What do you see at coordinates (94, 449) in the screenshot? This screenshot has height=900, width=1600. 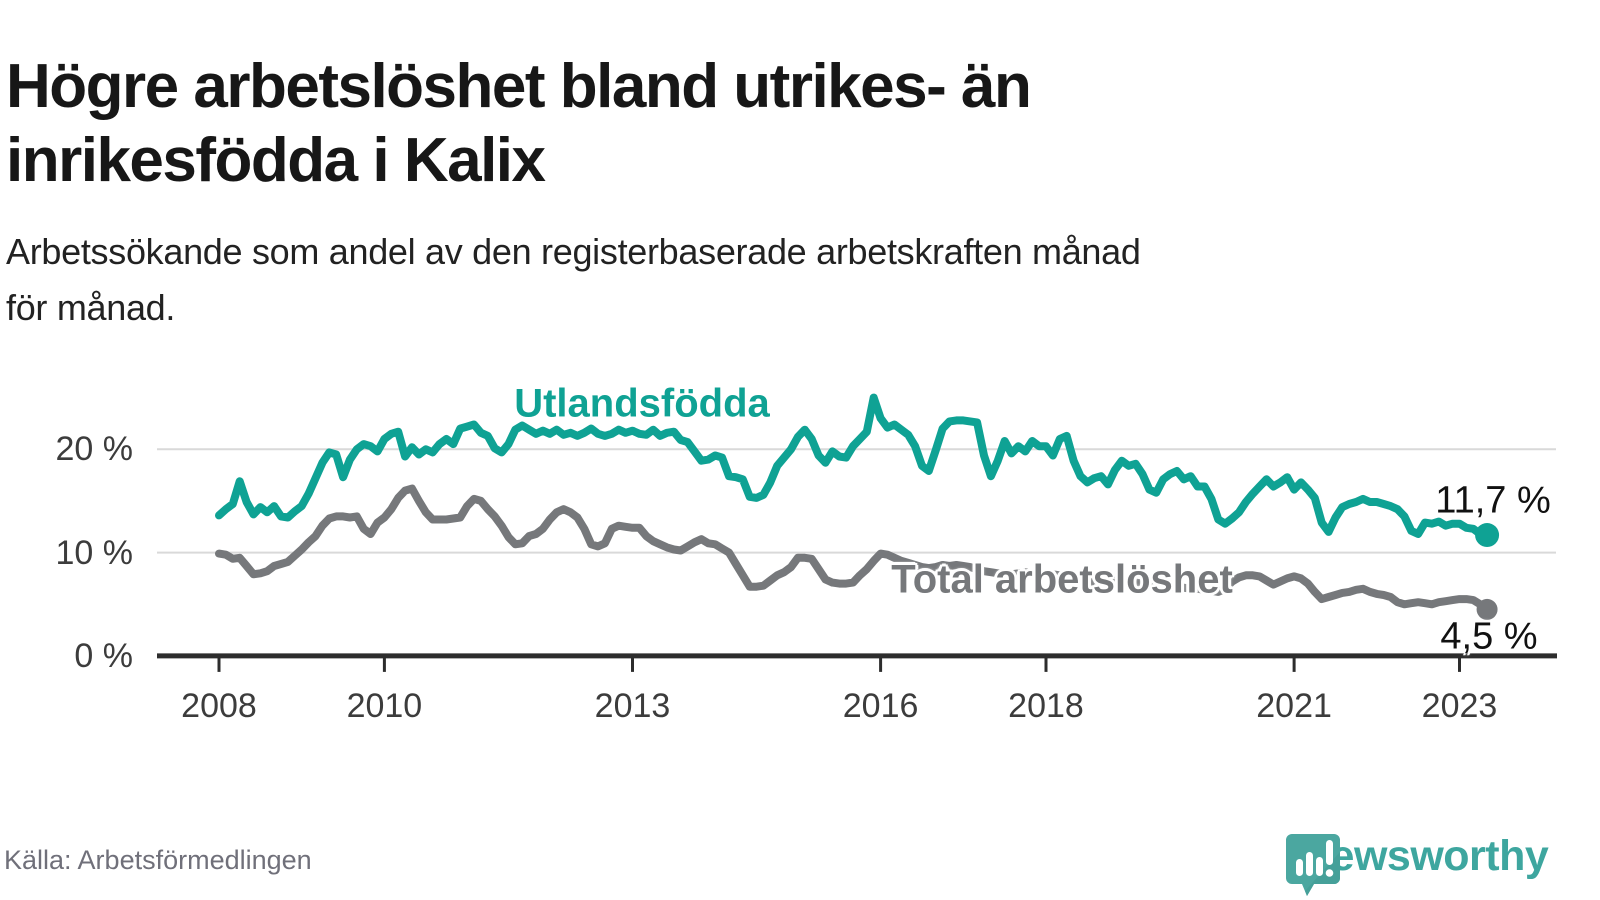 I see `y-axis-label-20: 20 %` at bounding box center [94, 449].